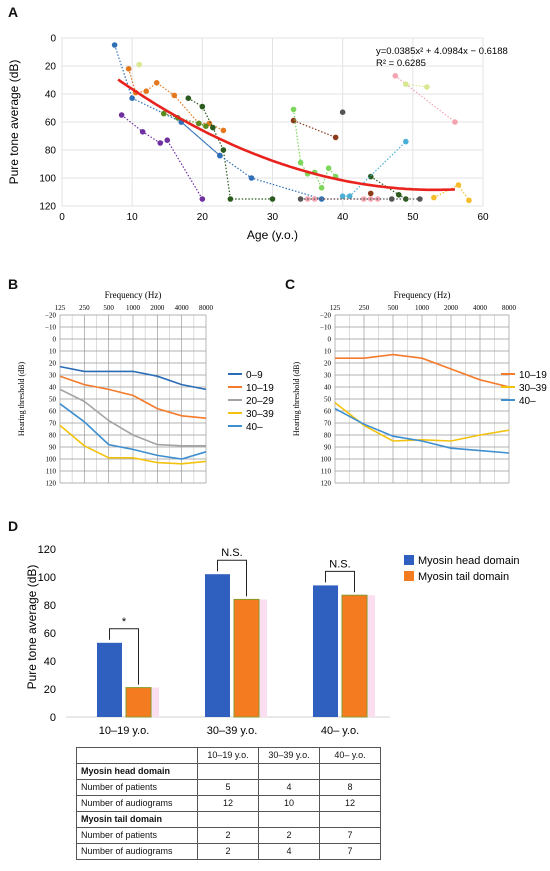  I want to click on table-cell: 12, so click(228, 803).